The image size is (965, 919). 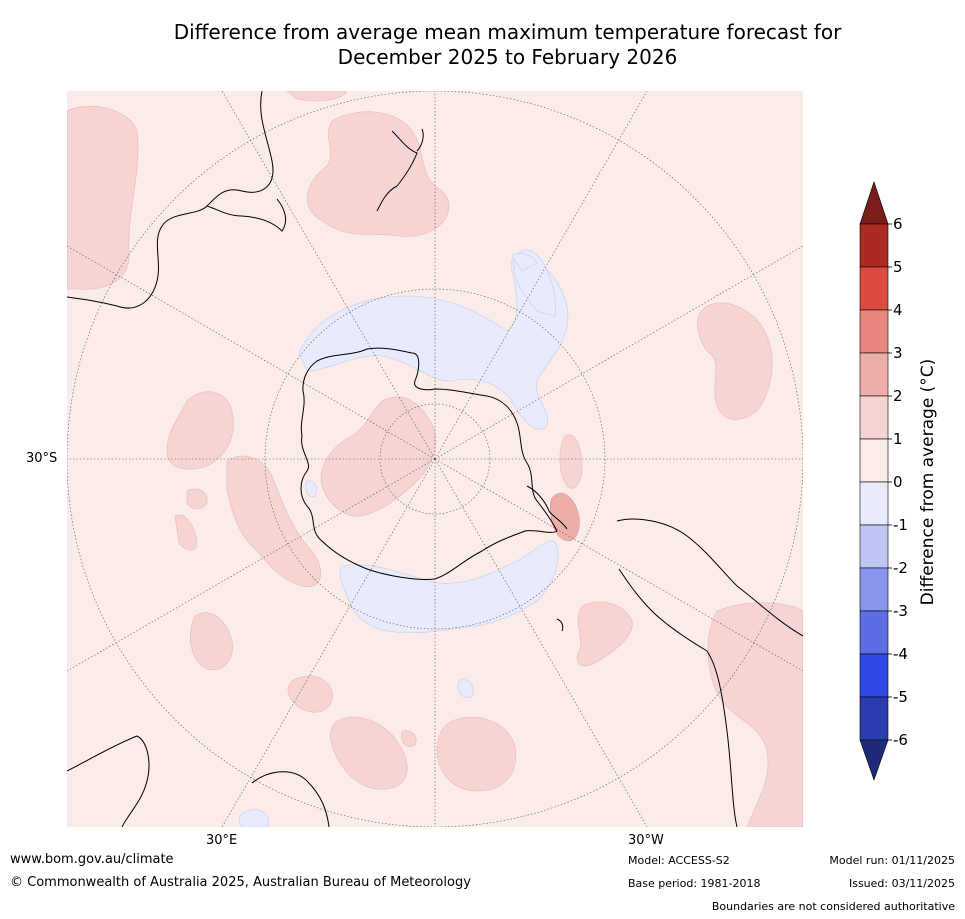 What do you see at coordinates (900, 697) in the screenshot?
I see `colorbar-tick-label: -5` at bounding box center [900, 697].